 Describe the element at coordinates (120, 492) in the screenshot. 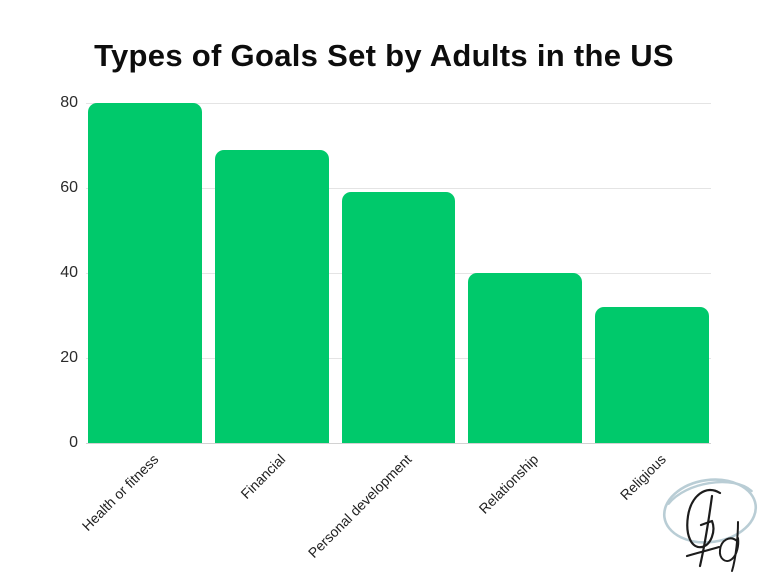

I see `x-axis-category-label: Health or fitness` at that location.